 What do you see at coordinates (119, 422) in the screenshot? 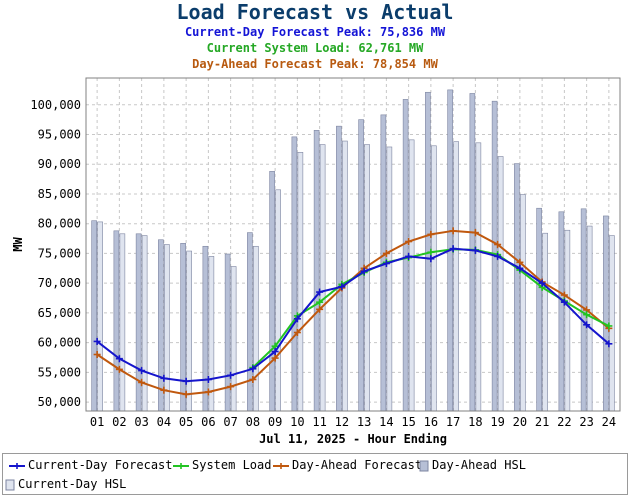
I see `x-tick-label: 02` at bounding box center [119, 422].